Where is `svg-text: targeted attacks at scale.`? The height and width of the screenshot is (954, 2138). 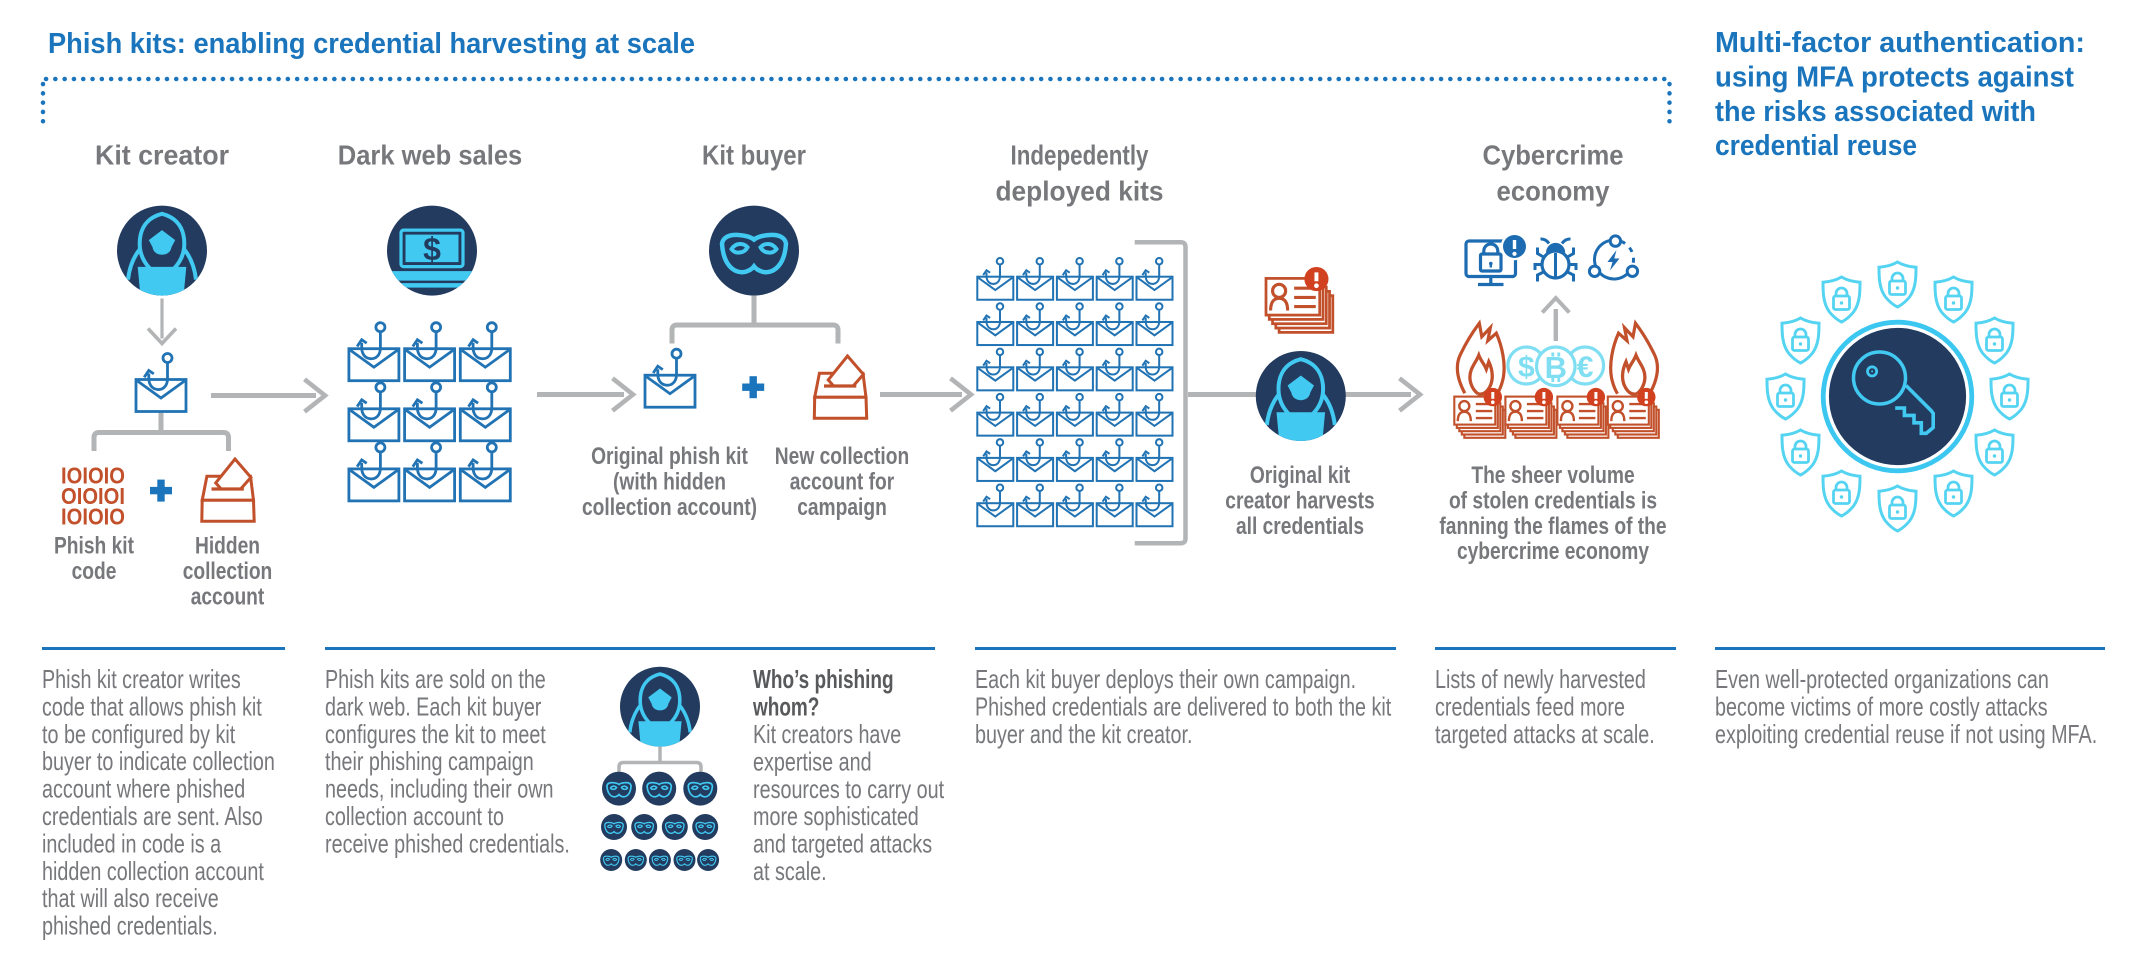 svg-text: targeted attacks at scale. is located at coordinates (1545, 734).